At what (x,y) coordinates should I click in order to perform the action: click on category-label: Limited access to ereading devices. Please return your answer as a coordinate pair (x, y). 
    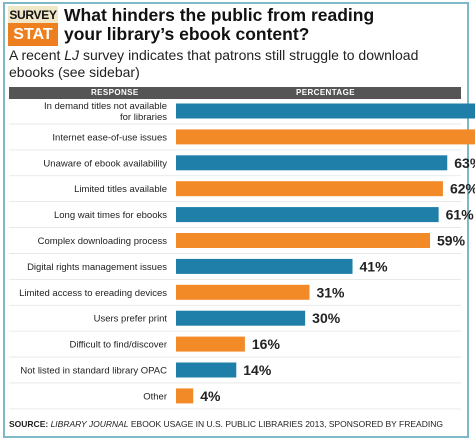
    Looking at the image, I should click on (93, 293).